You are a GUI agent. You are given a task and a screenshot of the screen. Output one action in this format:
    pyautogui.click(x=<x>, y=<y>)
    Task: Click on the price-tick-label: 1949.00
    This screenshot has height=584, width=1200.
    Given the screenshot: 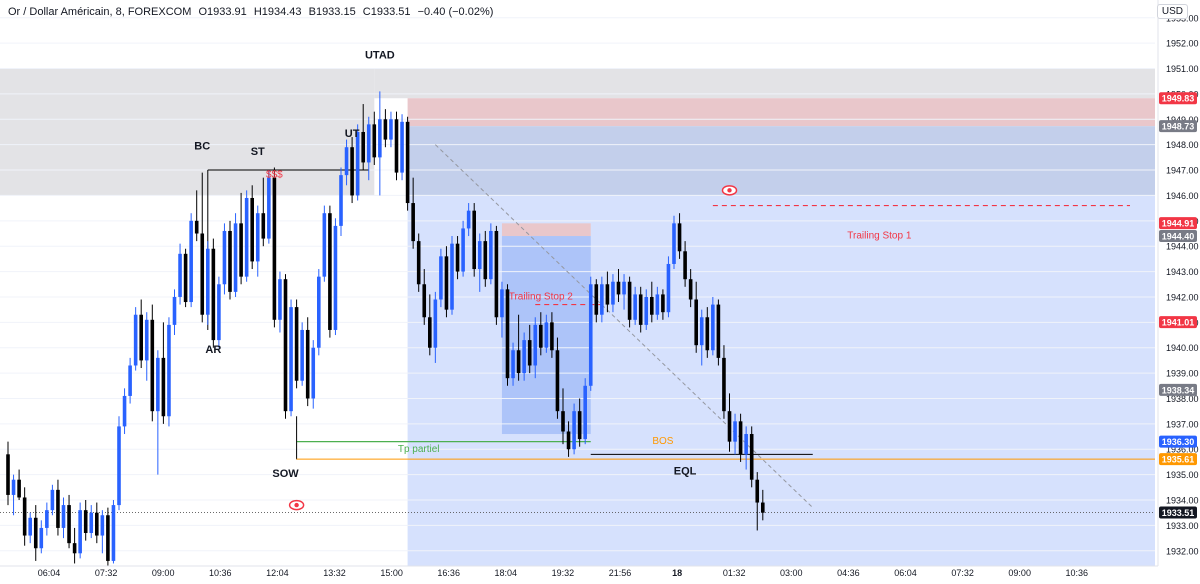 What is the action you would take?
    pyautogui.click(x=1182, y=120)
    